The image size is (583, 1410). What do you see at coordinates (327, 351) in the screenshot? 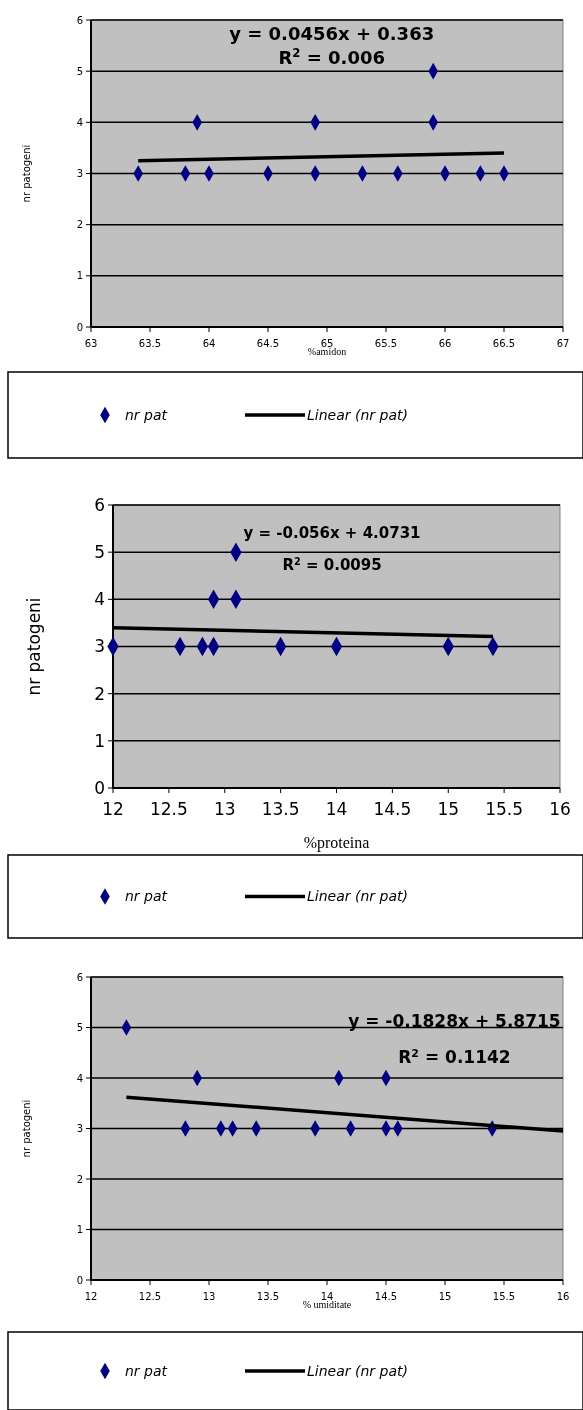
I see `x-axis-title: %amidon` at bounding box center [327, 351].